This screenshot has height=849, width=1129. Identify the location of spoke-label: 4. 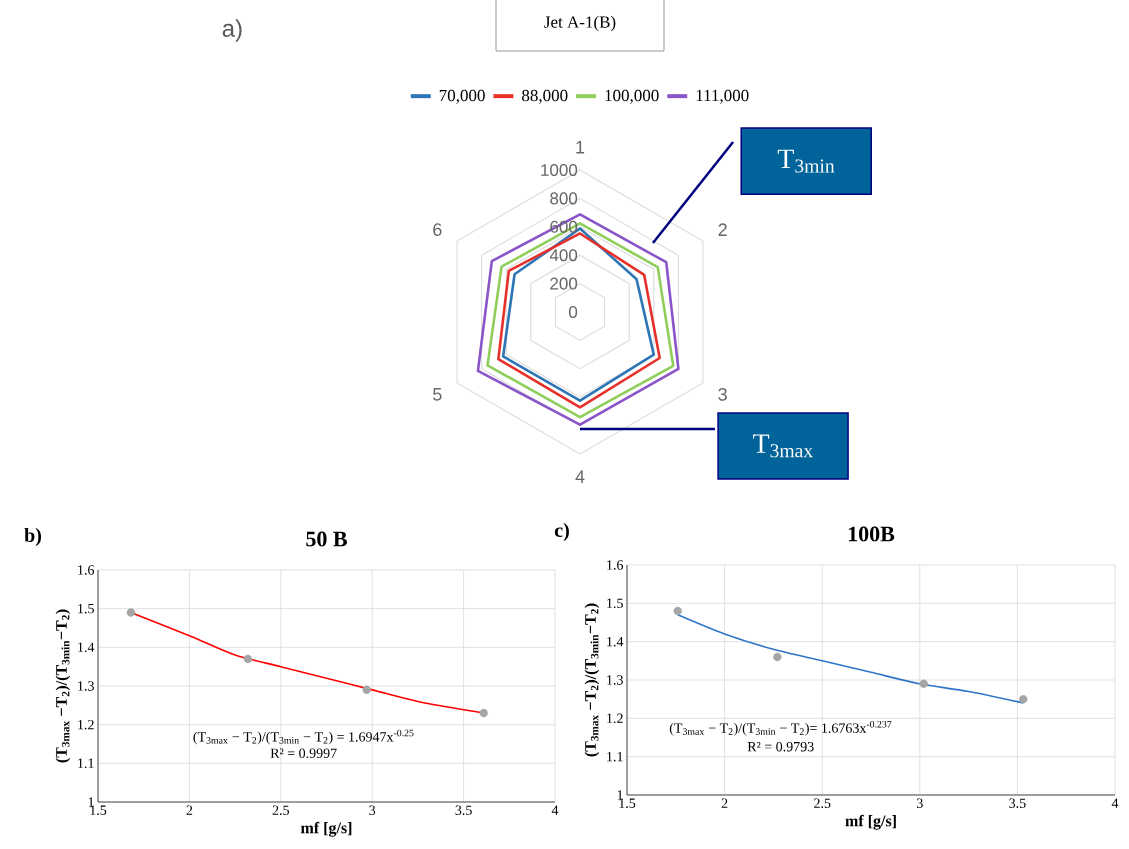
(580, 476).